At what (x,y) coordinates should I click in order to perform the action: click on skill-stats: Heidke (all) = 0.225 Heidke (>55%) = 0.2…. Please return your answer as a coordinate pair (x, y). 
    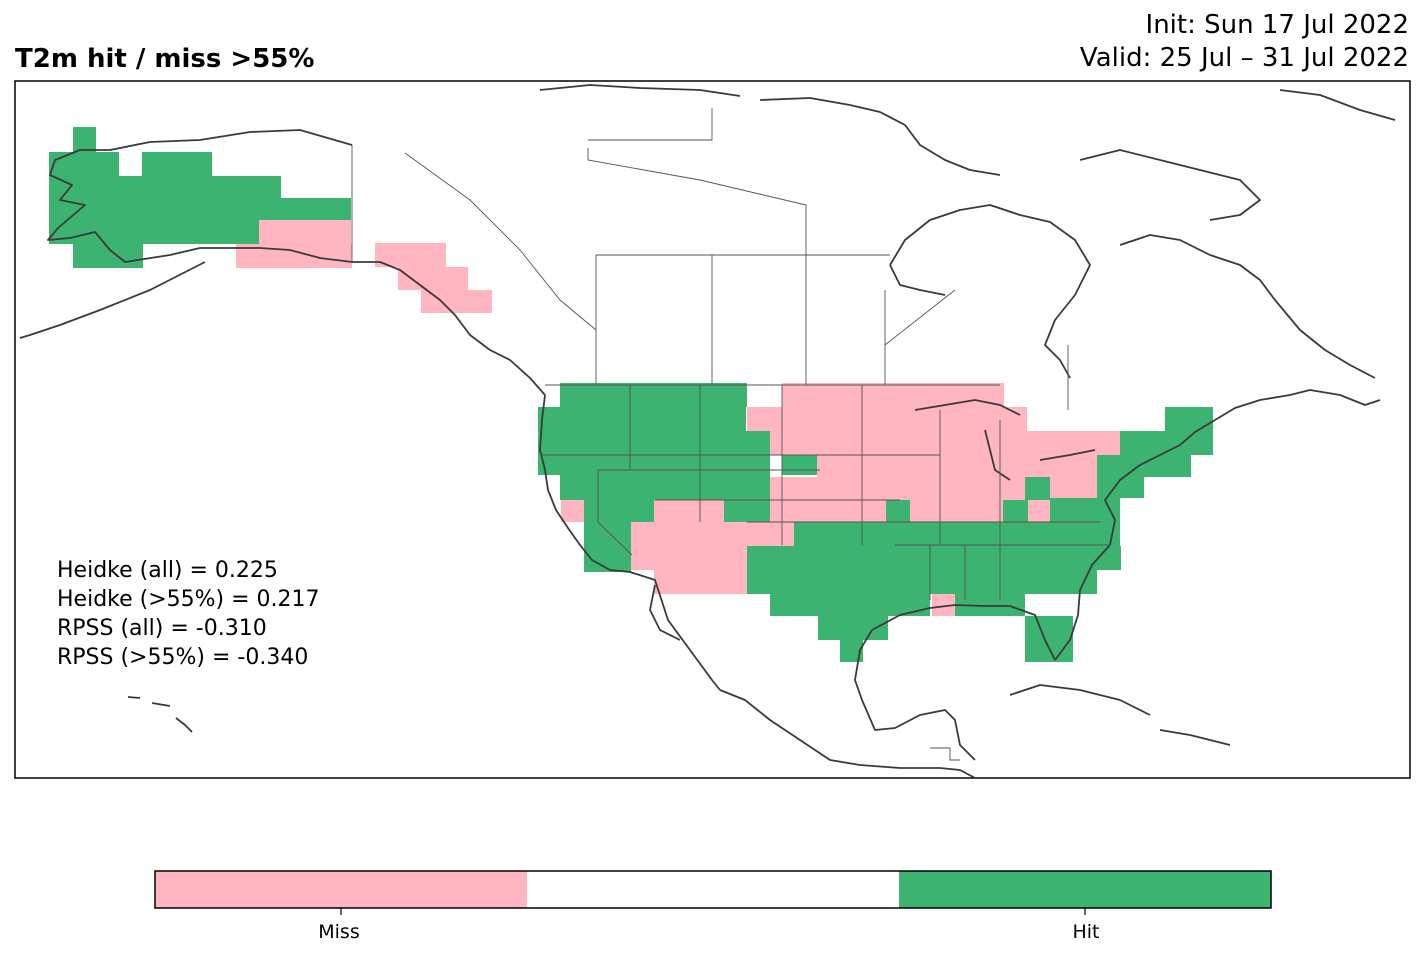
    Looking at the image, I should click on (188, 614).